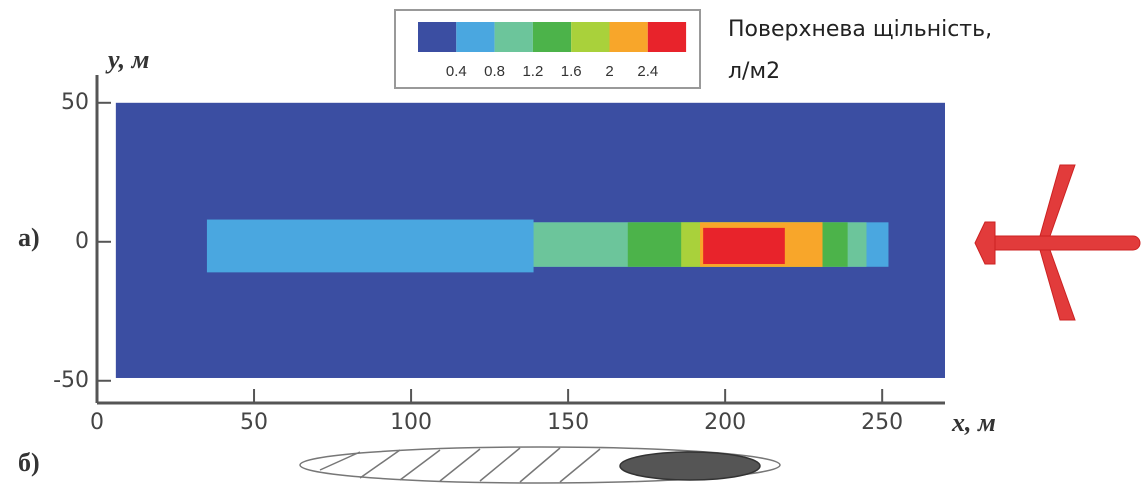 This screenshot has width=1145, height=497. What do you see at coordinates (609, 71) in the screenshot?
I see `colorbar-tick-label: 2` at bounding box center [609, 71].